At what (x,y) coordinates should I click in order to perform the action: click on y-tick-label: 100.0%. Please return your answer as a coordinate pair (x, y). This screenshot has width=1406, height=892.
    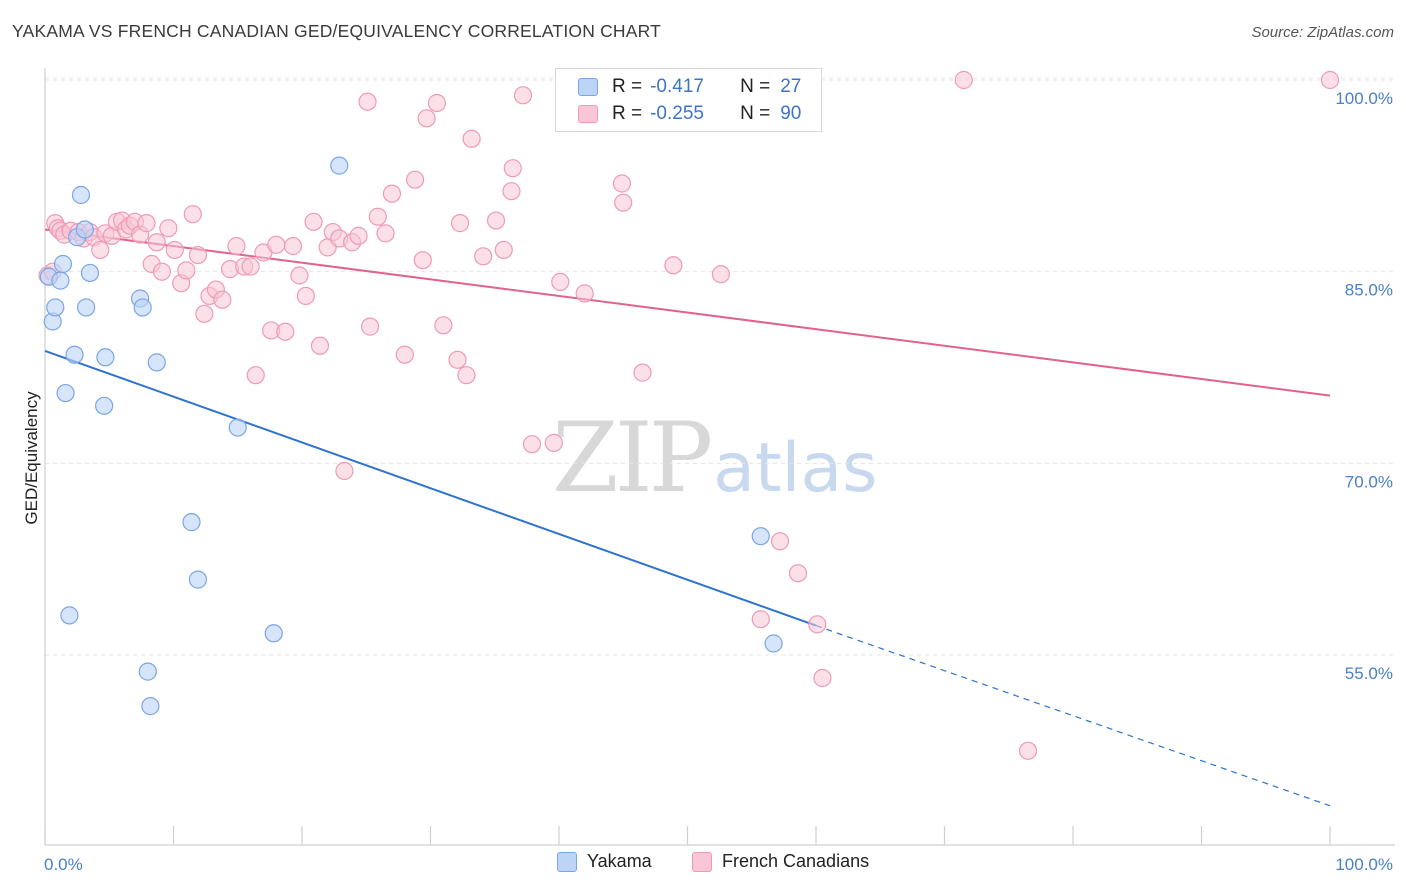
    Looking at the image, I should click on (1364, 98).